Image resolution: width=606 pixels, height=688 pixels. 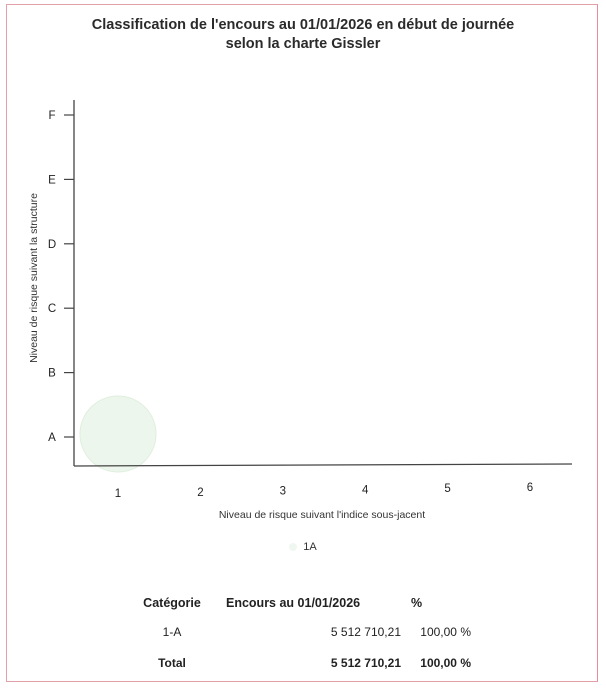 What do you see at coordinates (52, 180) in the screenshot?
I see `y-tick-label-E: E` at bounding box center [52, 180].